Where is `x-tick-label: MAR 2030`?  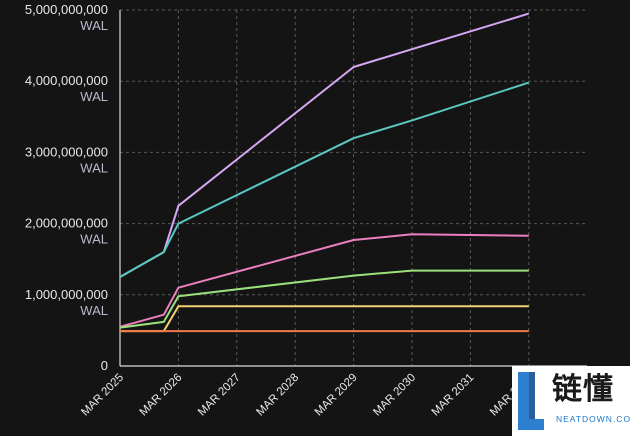
x-tick-label: MAR 2030 is located at coordinates (394, 395).